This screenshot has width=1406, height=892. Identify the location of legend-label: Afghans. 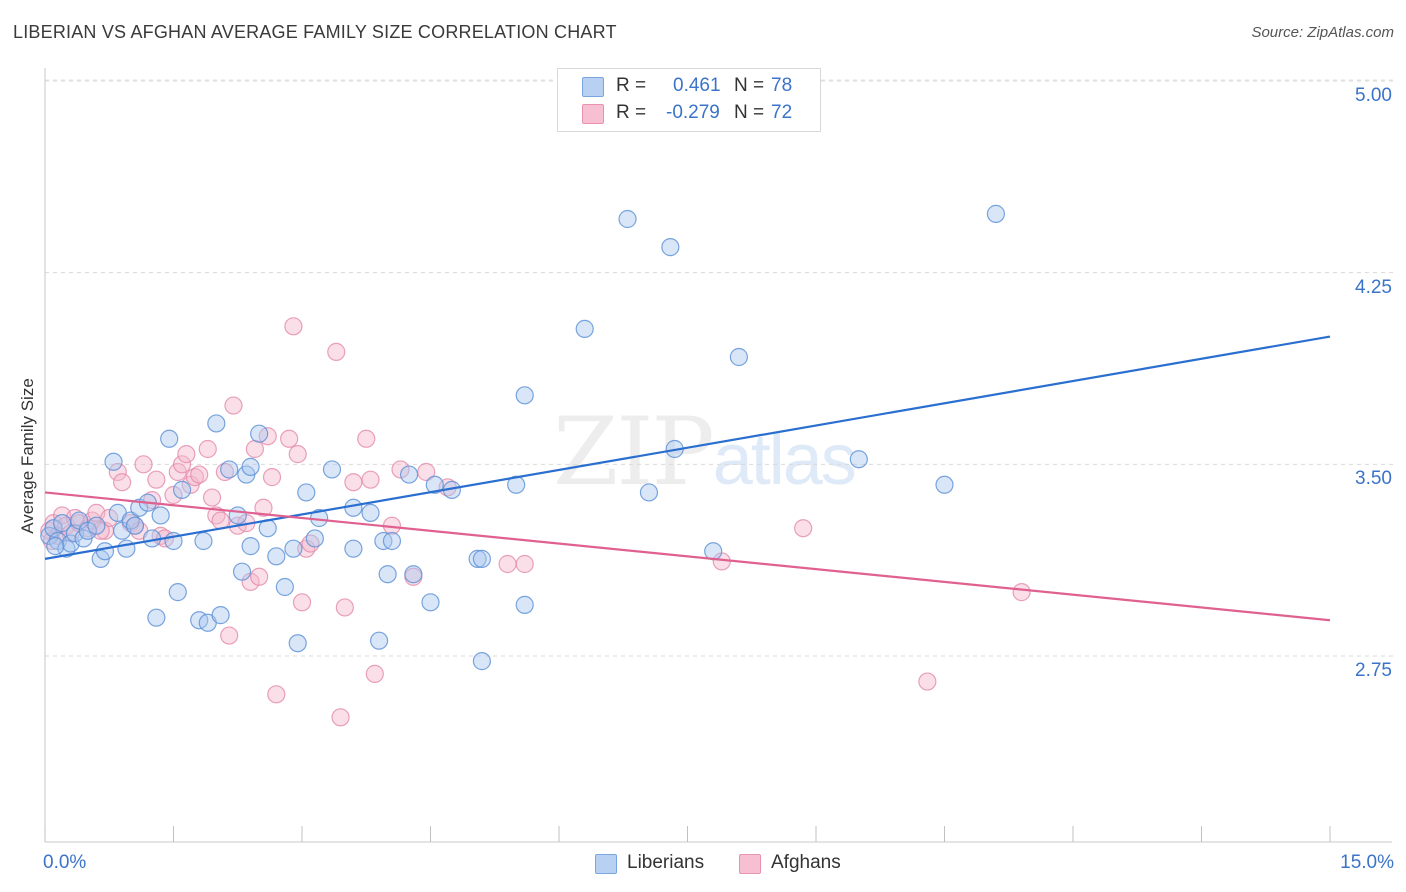
(806, 862).